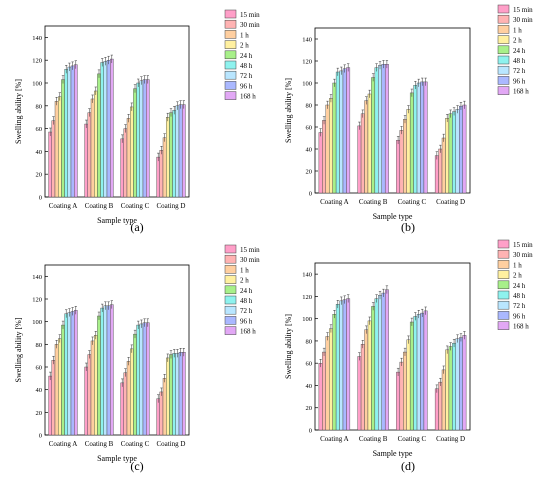  Describe the element at coordinates (39, 413) in the screenshot. I see `y-tick-label: 20` at that location.